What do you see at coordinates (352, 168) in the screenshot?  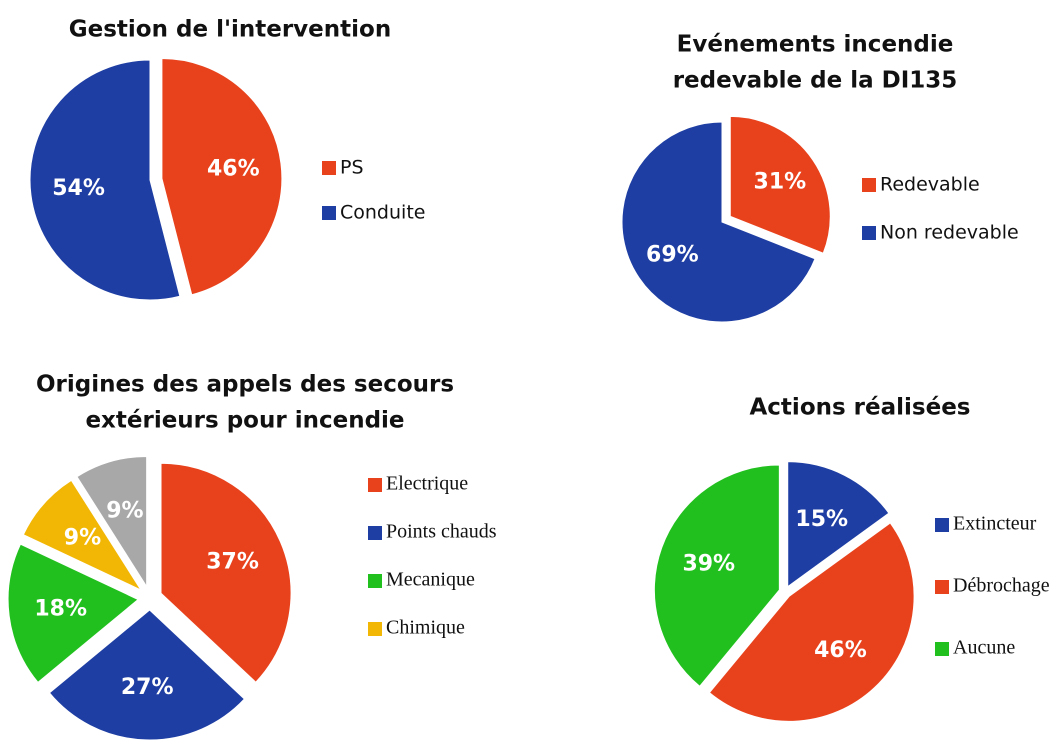 I see `legend-label: PS` at bounding box center [352, 168].